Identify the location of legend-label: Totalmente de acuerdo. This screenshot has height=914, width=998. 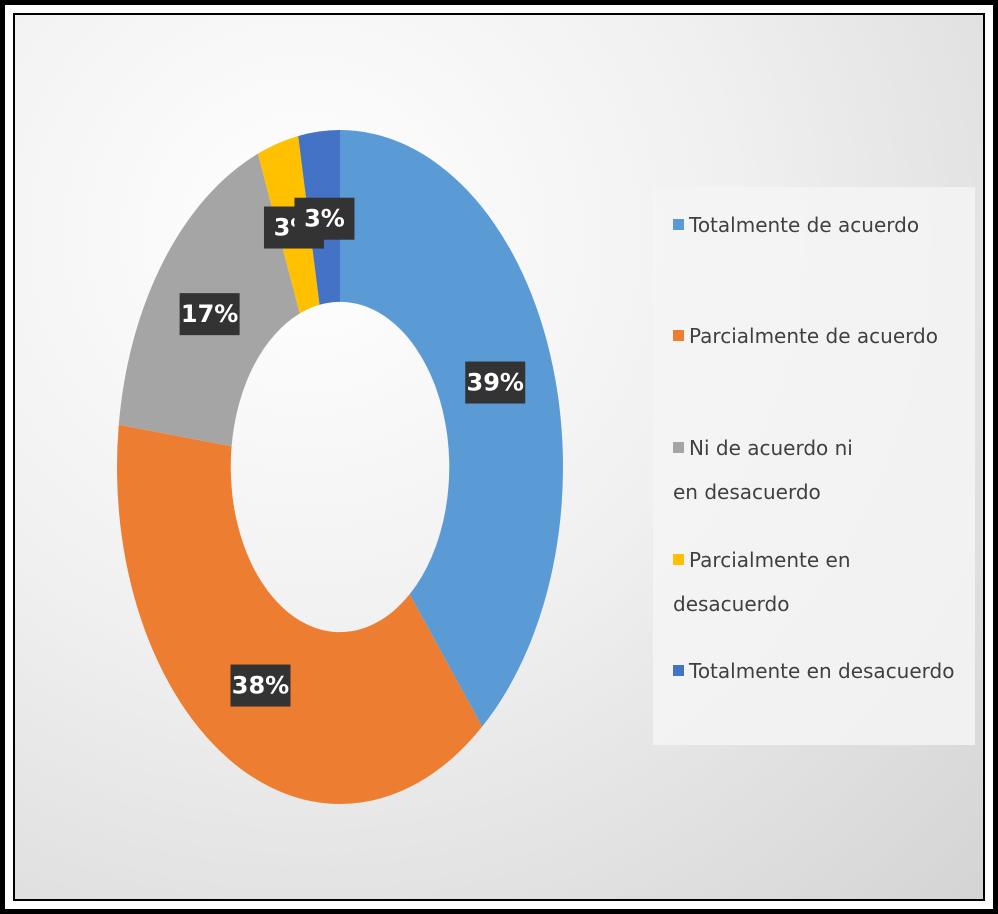
(804, 225).